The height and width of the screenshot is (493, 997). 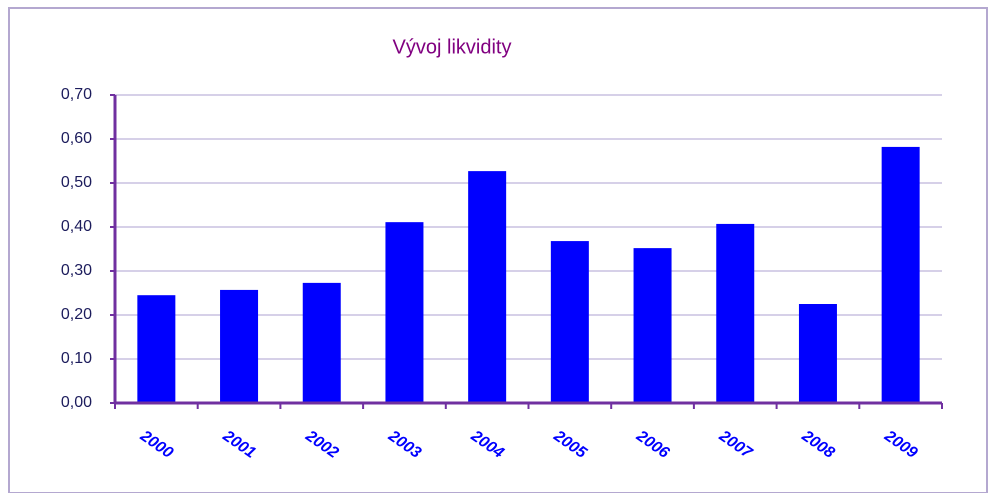 I want to click on y-tick-label: 0,10, so click(x=76, y=358).